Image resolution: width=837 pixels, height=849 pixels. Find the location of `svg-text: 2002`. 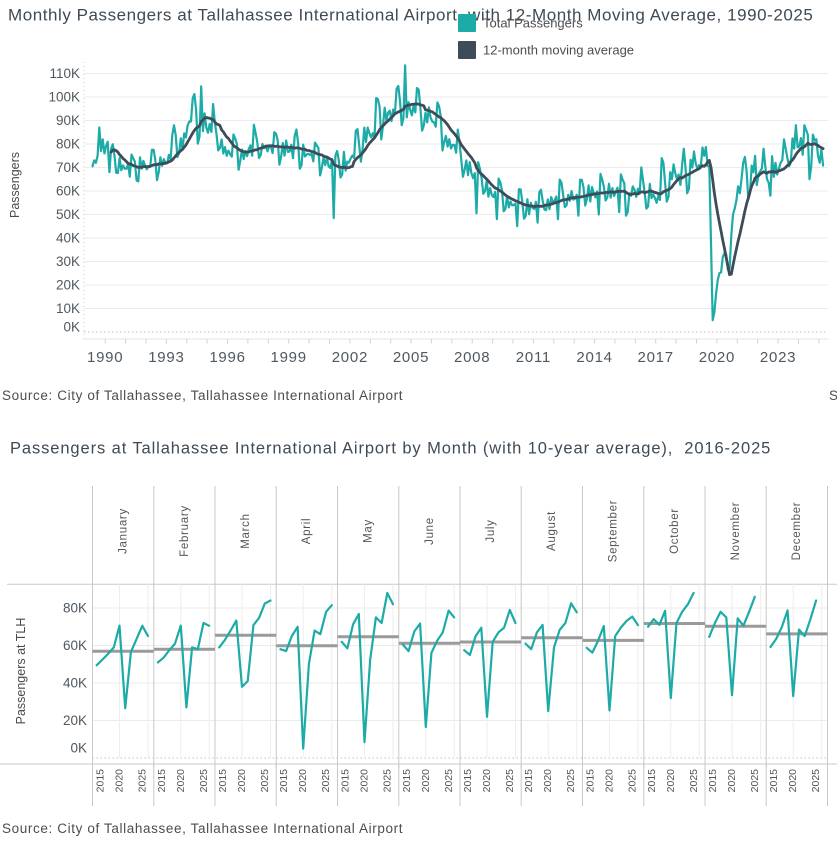

svg-text: 2002 is located at coordinates (350, 357).